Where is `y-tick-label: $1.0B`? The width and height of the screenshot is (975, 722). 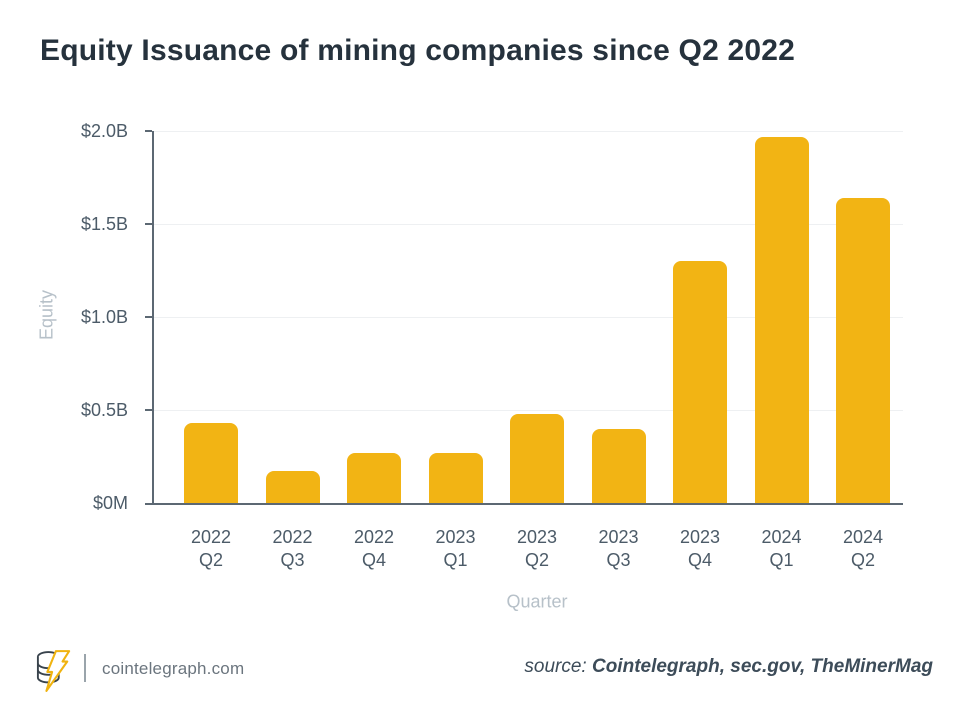 y-tick-label: $1.0B is located at coordinates (104, 317).